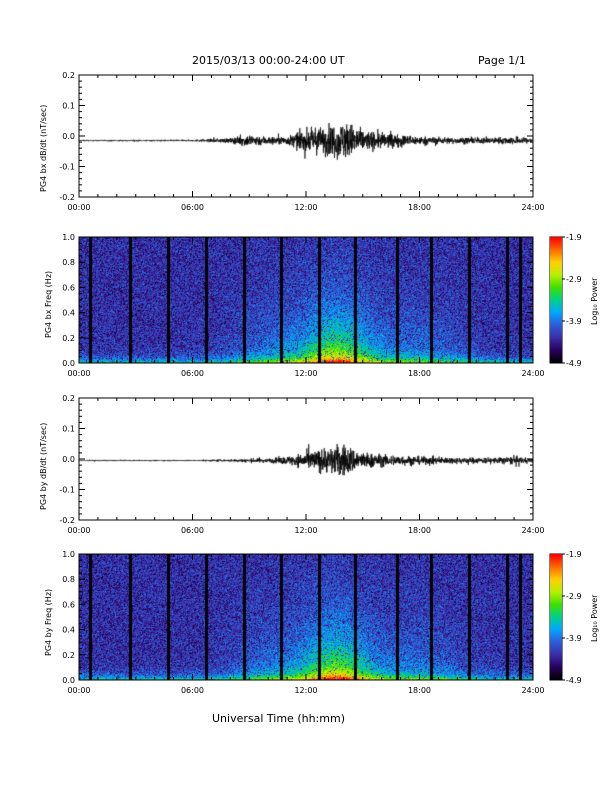  What do you see at coordinates (278, 718) in the screenshot?
I see `x-axis-label: Universal Time (hh:mm)` at bounding box center [278, 718].